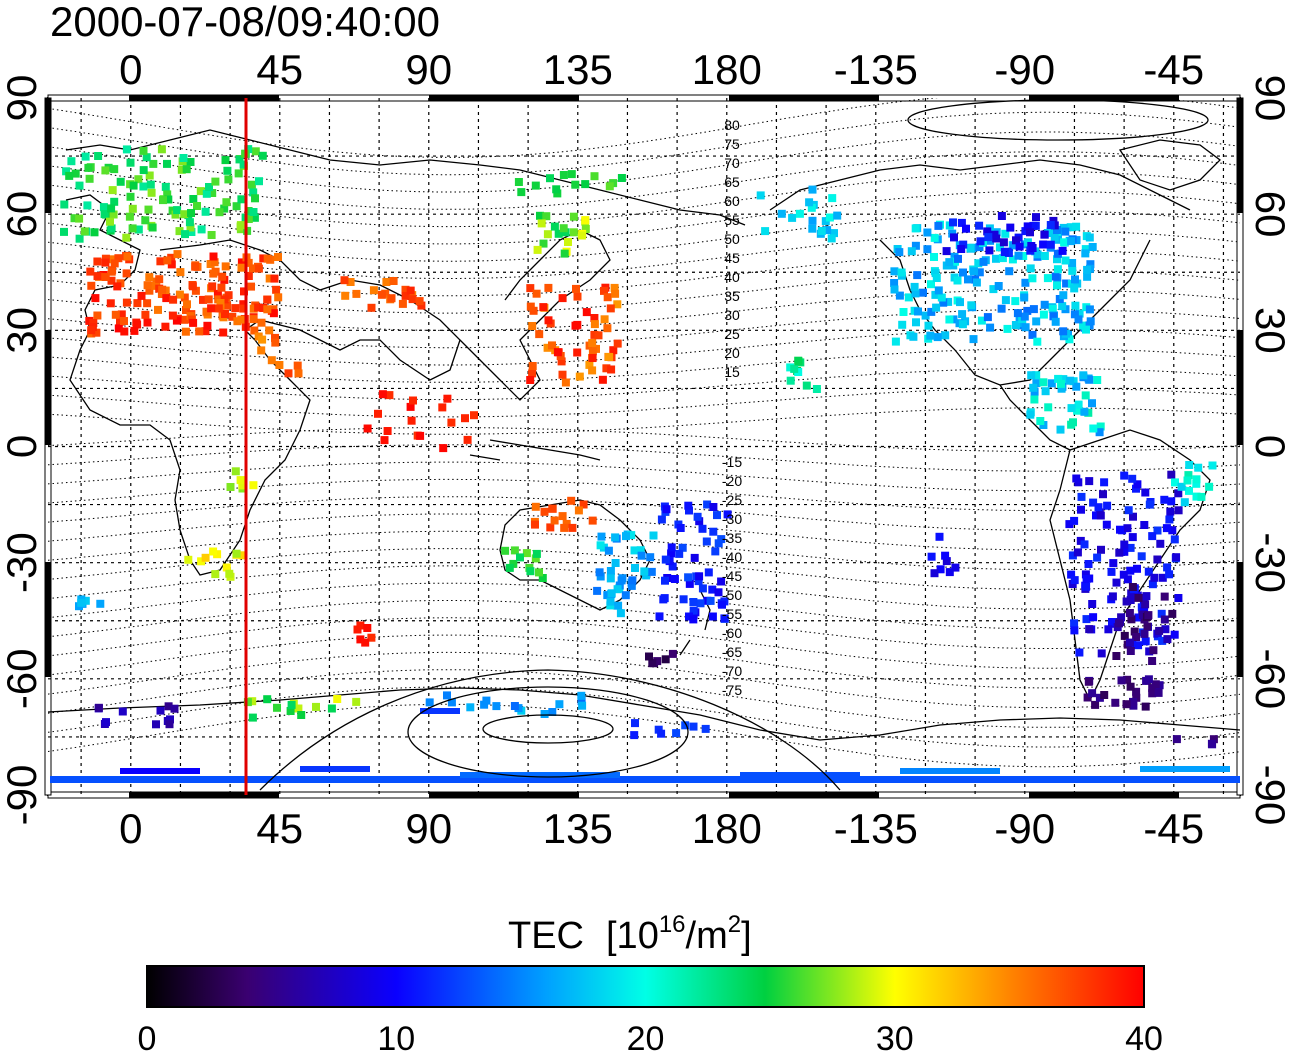 This screenshot has width=1292, height=1057. I want to click on contour-label: 15, so click(732, 372).